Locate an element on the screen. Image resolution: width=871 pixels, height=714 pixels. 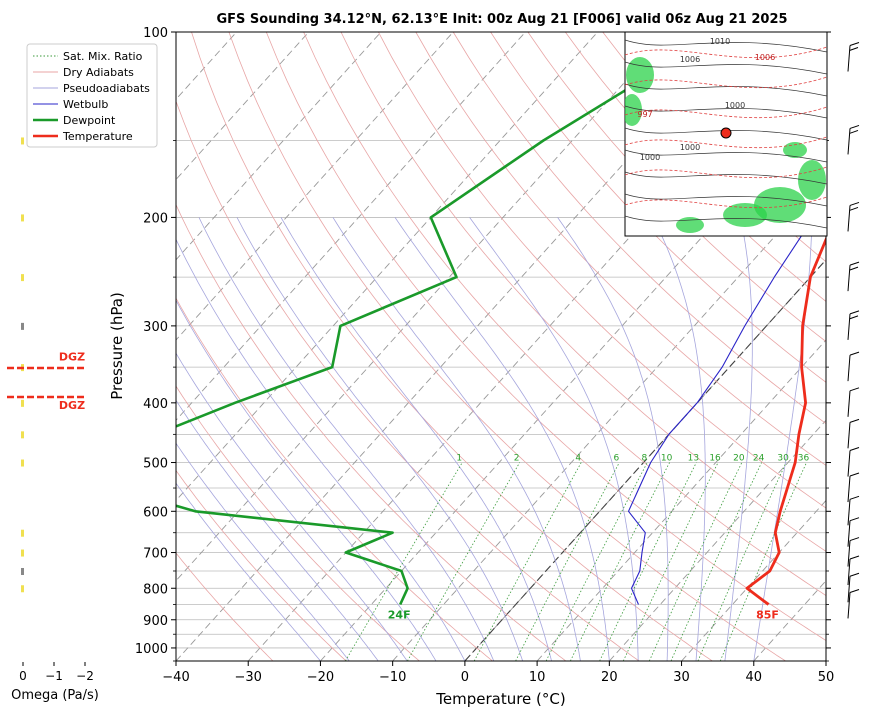
legend-box is located at coordinates (92, 95).